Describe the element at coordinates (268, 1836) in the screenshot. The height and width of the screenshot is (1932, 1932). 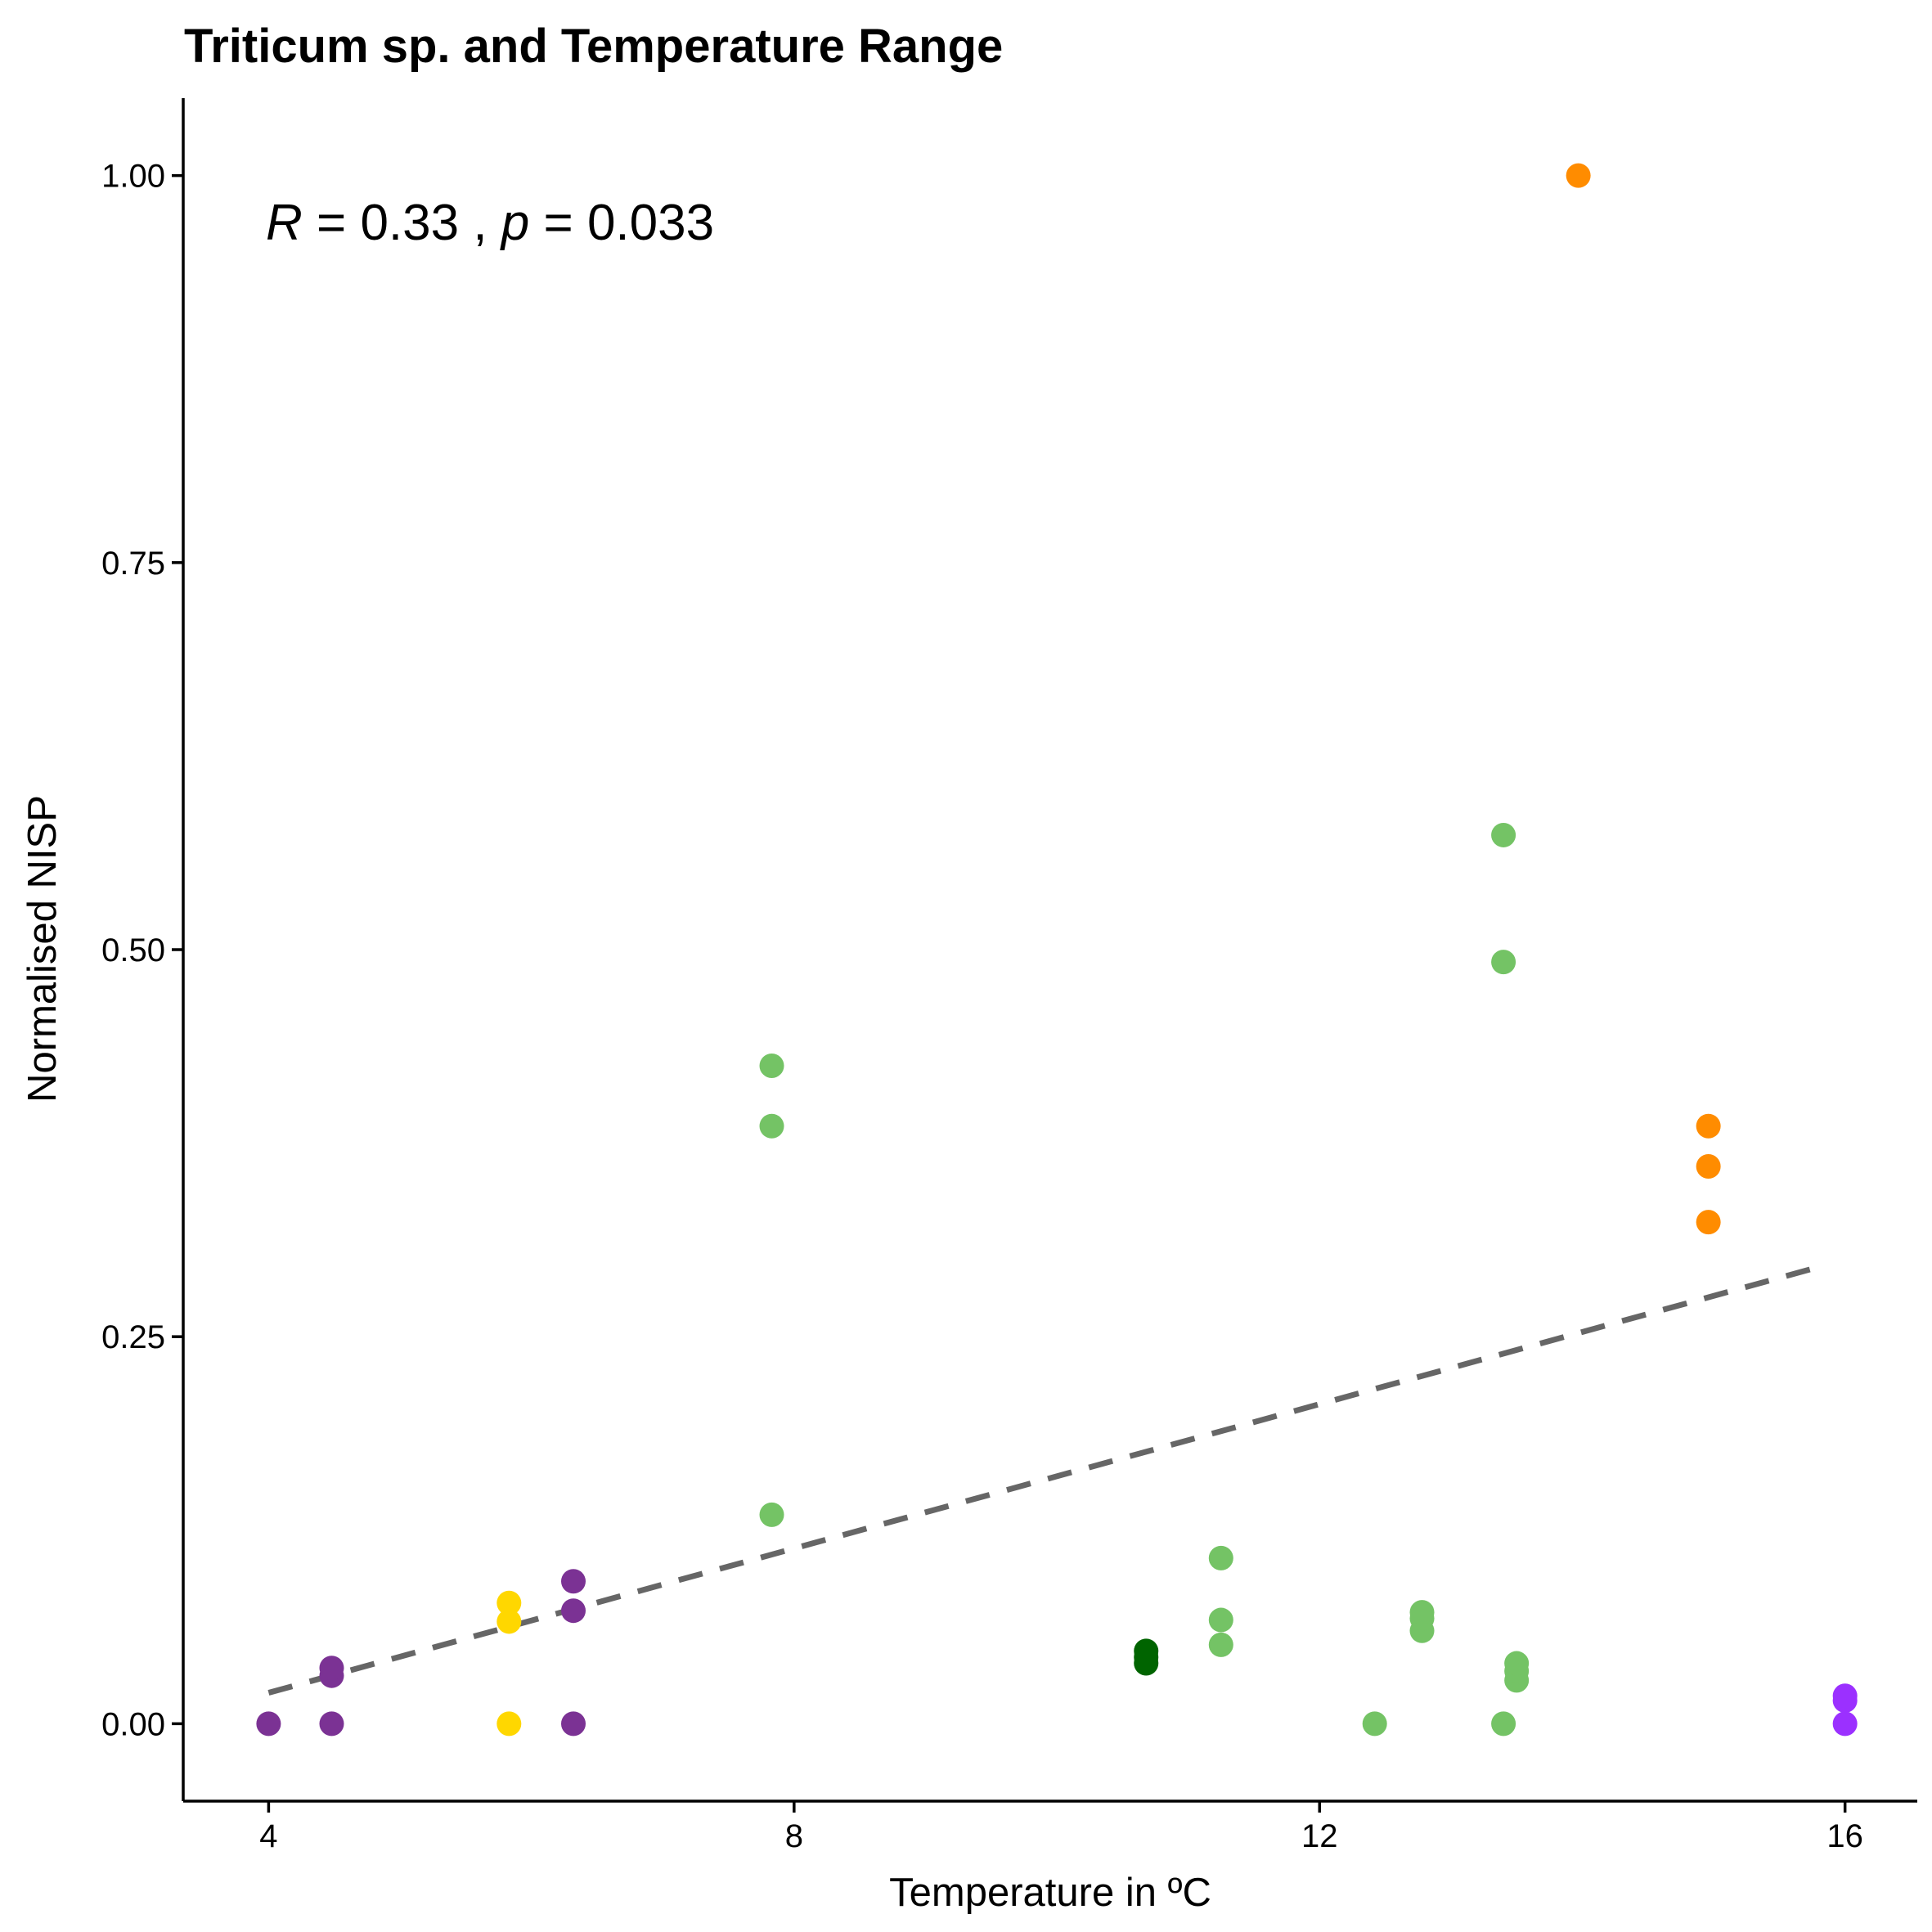
I see `x-tick-label: 4` at that location.